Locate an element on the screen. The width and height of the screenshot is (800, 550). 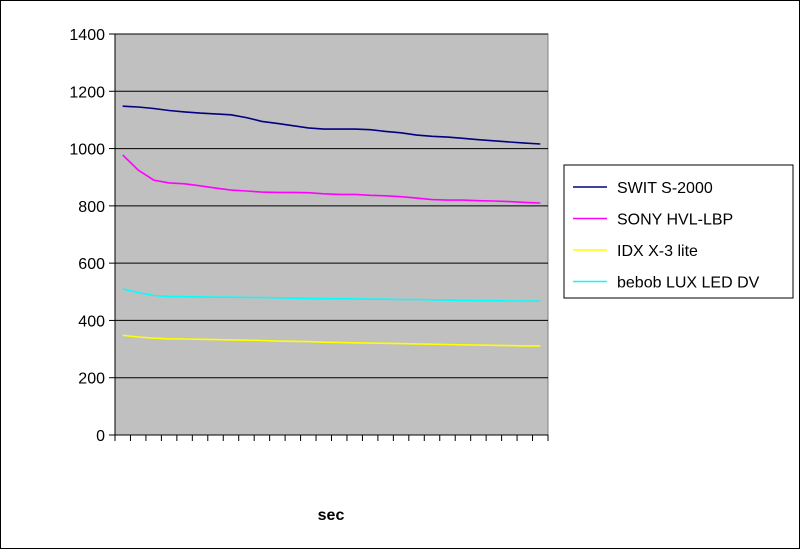
legend-label: bebob LUX LED DV is located at coordinates (688, 283).